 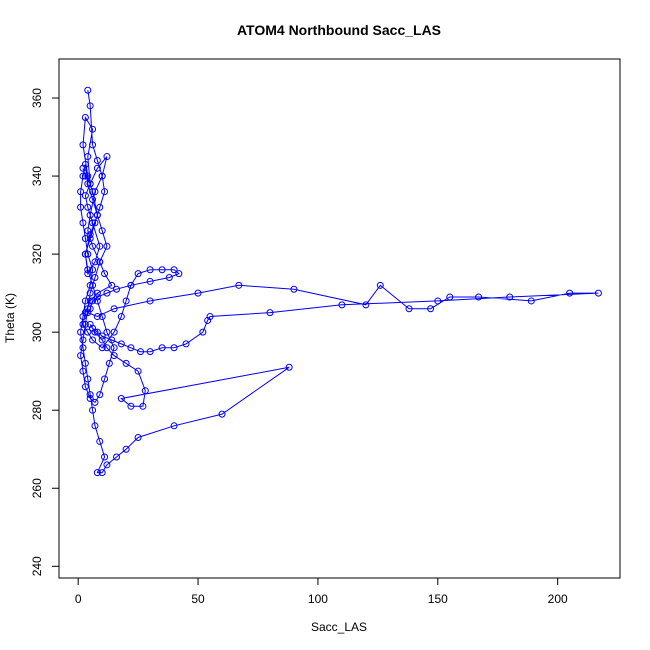 What do you see at coordinates (37, 332) in the screenshot?
I see `y-tick-label: 300` at bounding box center [37, 332].